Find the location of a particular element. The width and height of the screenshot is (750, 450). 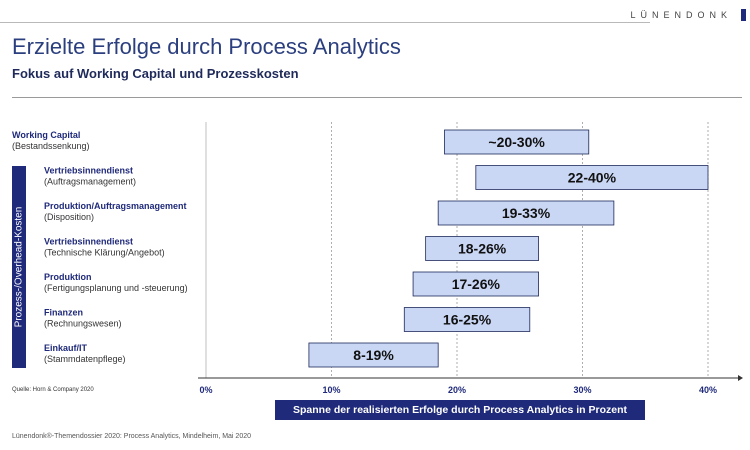

bar-value-label: ~20-30% is located at coordinates (516, 142).